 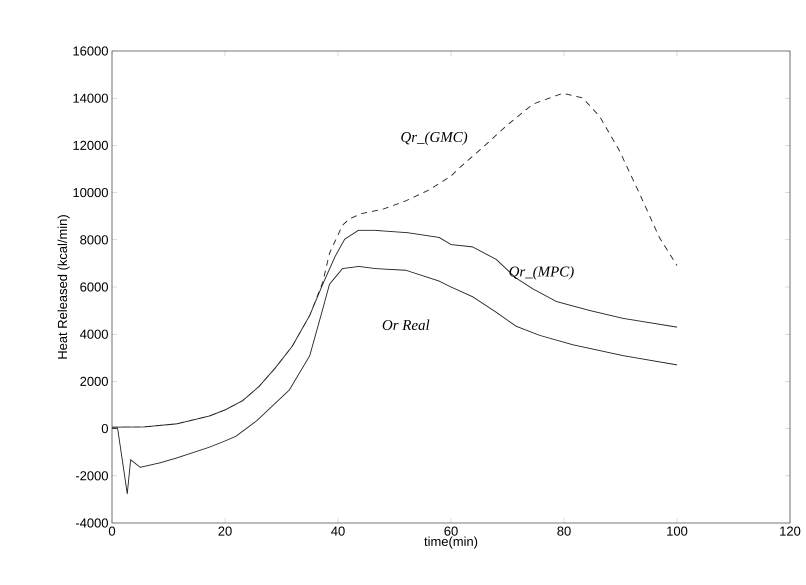 I want to click on x-tick-label: 60, so click(x=451, y=531).